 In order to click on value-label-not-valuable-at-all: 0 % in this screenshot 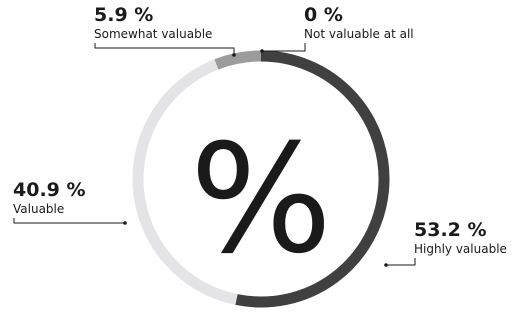, I will do `click(323, 15)`.